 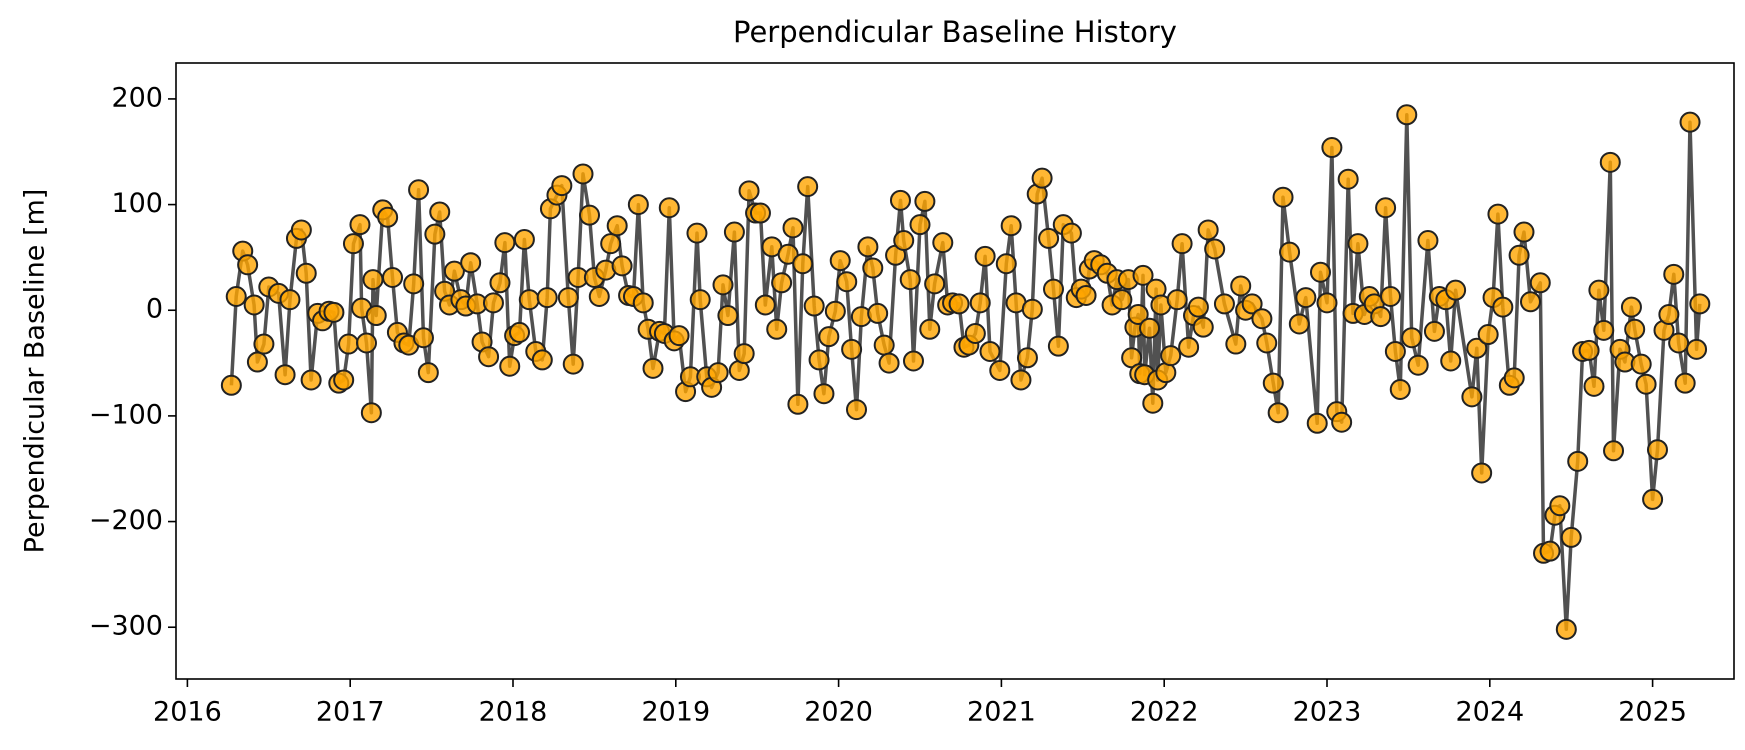 What do you see at coordinates (955, 32) in the screenshot?
I see `chart-title: Perpendicular Baseline History` at bounding box center [955, 32].